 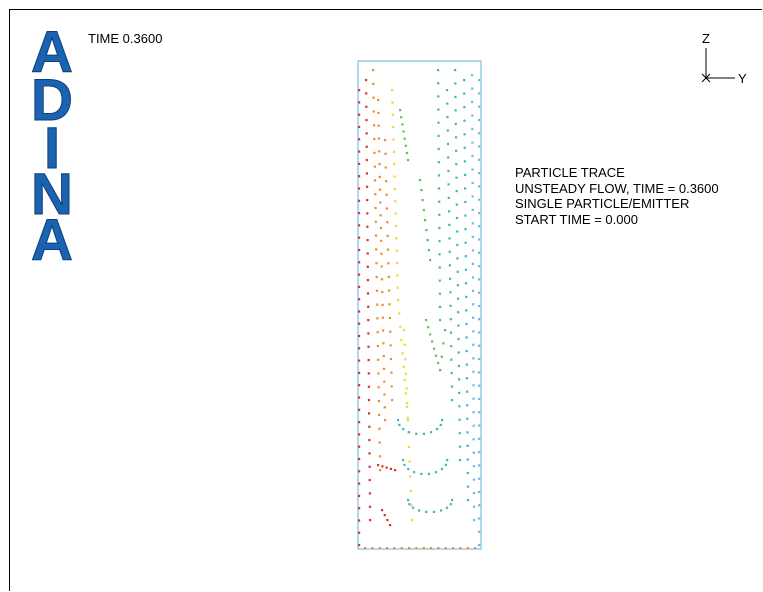 What do you see at coordinates (742, 78) in the screenshot?
I see `y-axis-label: Y` at bounding box center [742, 78].